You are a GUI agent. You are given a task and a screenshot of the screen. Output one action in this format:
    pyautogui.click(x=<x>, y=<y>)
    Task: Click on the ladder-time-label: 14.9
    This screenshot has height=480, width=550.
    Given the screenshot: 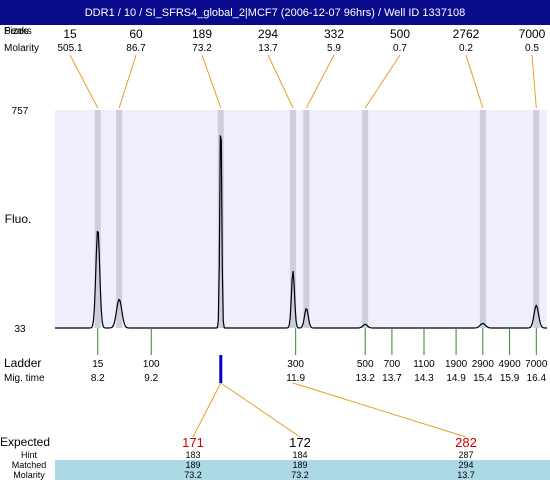 What is the action you would take?
    pyautogui.click(x=456, y=378)
    